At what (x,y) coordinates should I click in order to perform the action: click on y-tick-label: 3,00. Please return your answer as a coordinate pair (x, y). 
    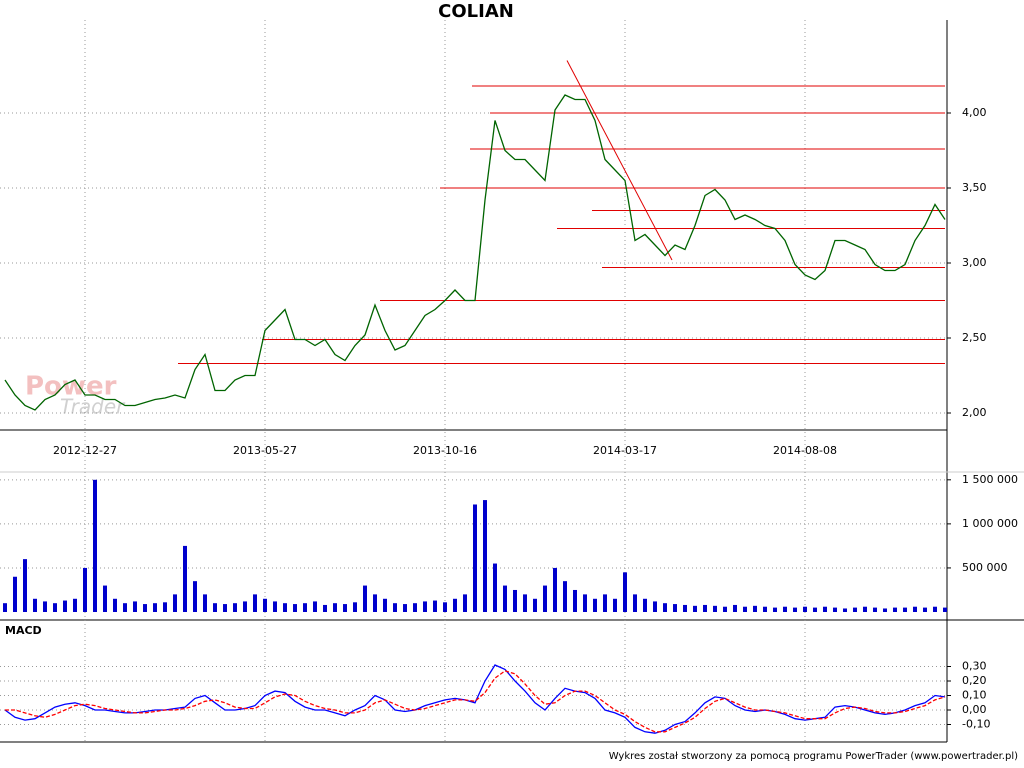
    Looking at the image, I should click on (974, 262).